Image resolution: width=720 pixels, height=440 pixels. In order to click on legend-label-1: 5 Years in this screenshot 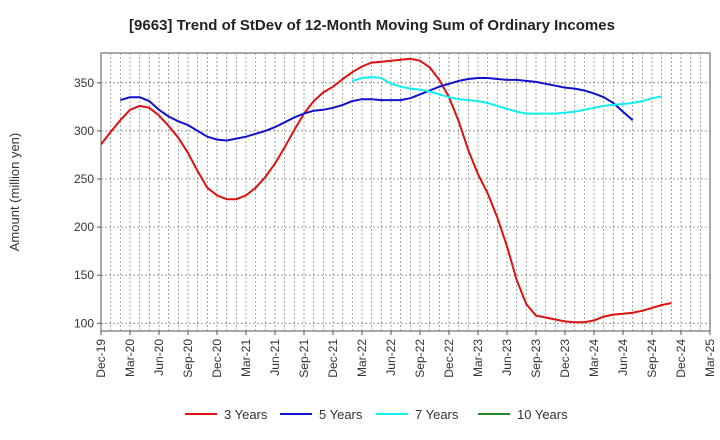, I will do `click(341, 414)`.